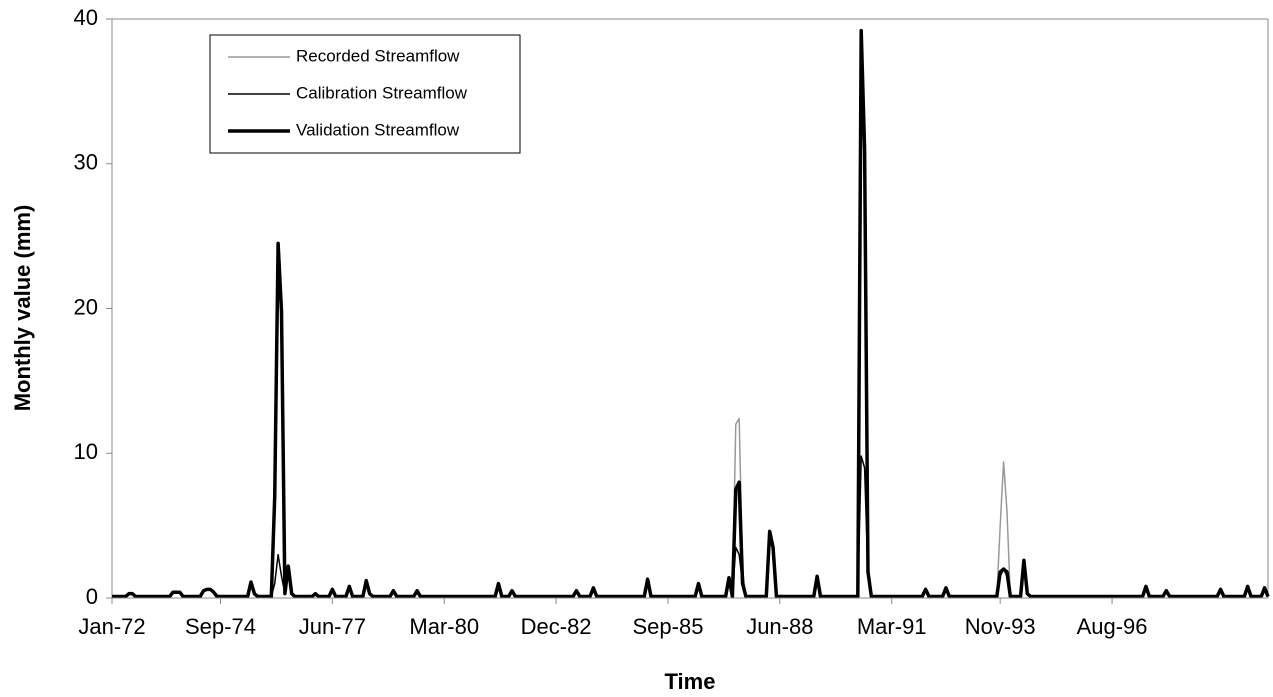 The width and height of the screenshot is (1273, 697). What do you see at coordinates (220, 626) in the screenshot?
I see `x-tick-label: Sep-74` at bounding box center [220, 626].